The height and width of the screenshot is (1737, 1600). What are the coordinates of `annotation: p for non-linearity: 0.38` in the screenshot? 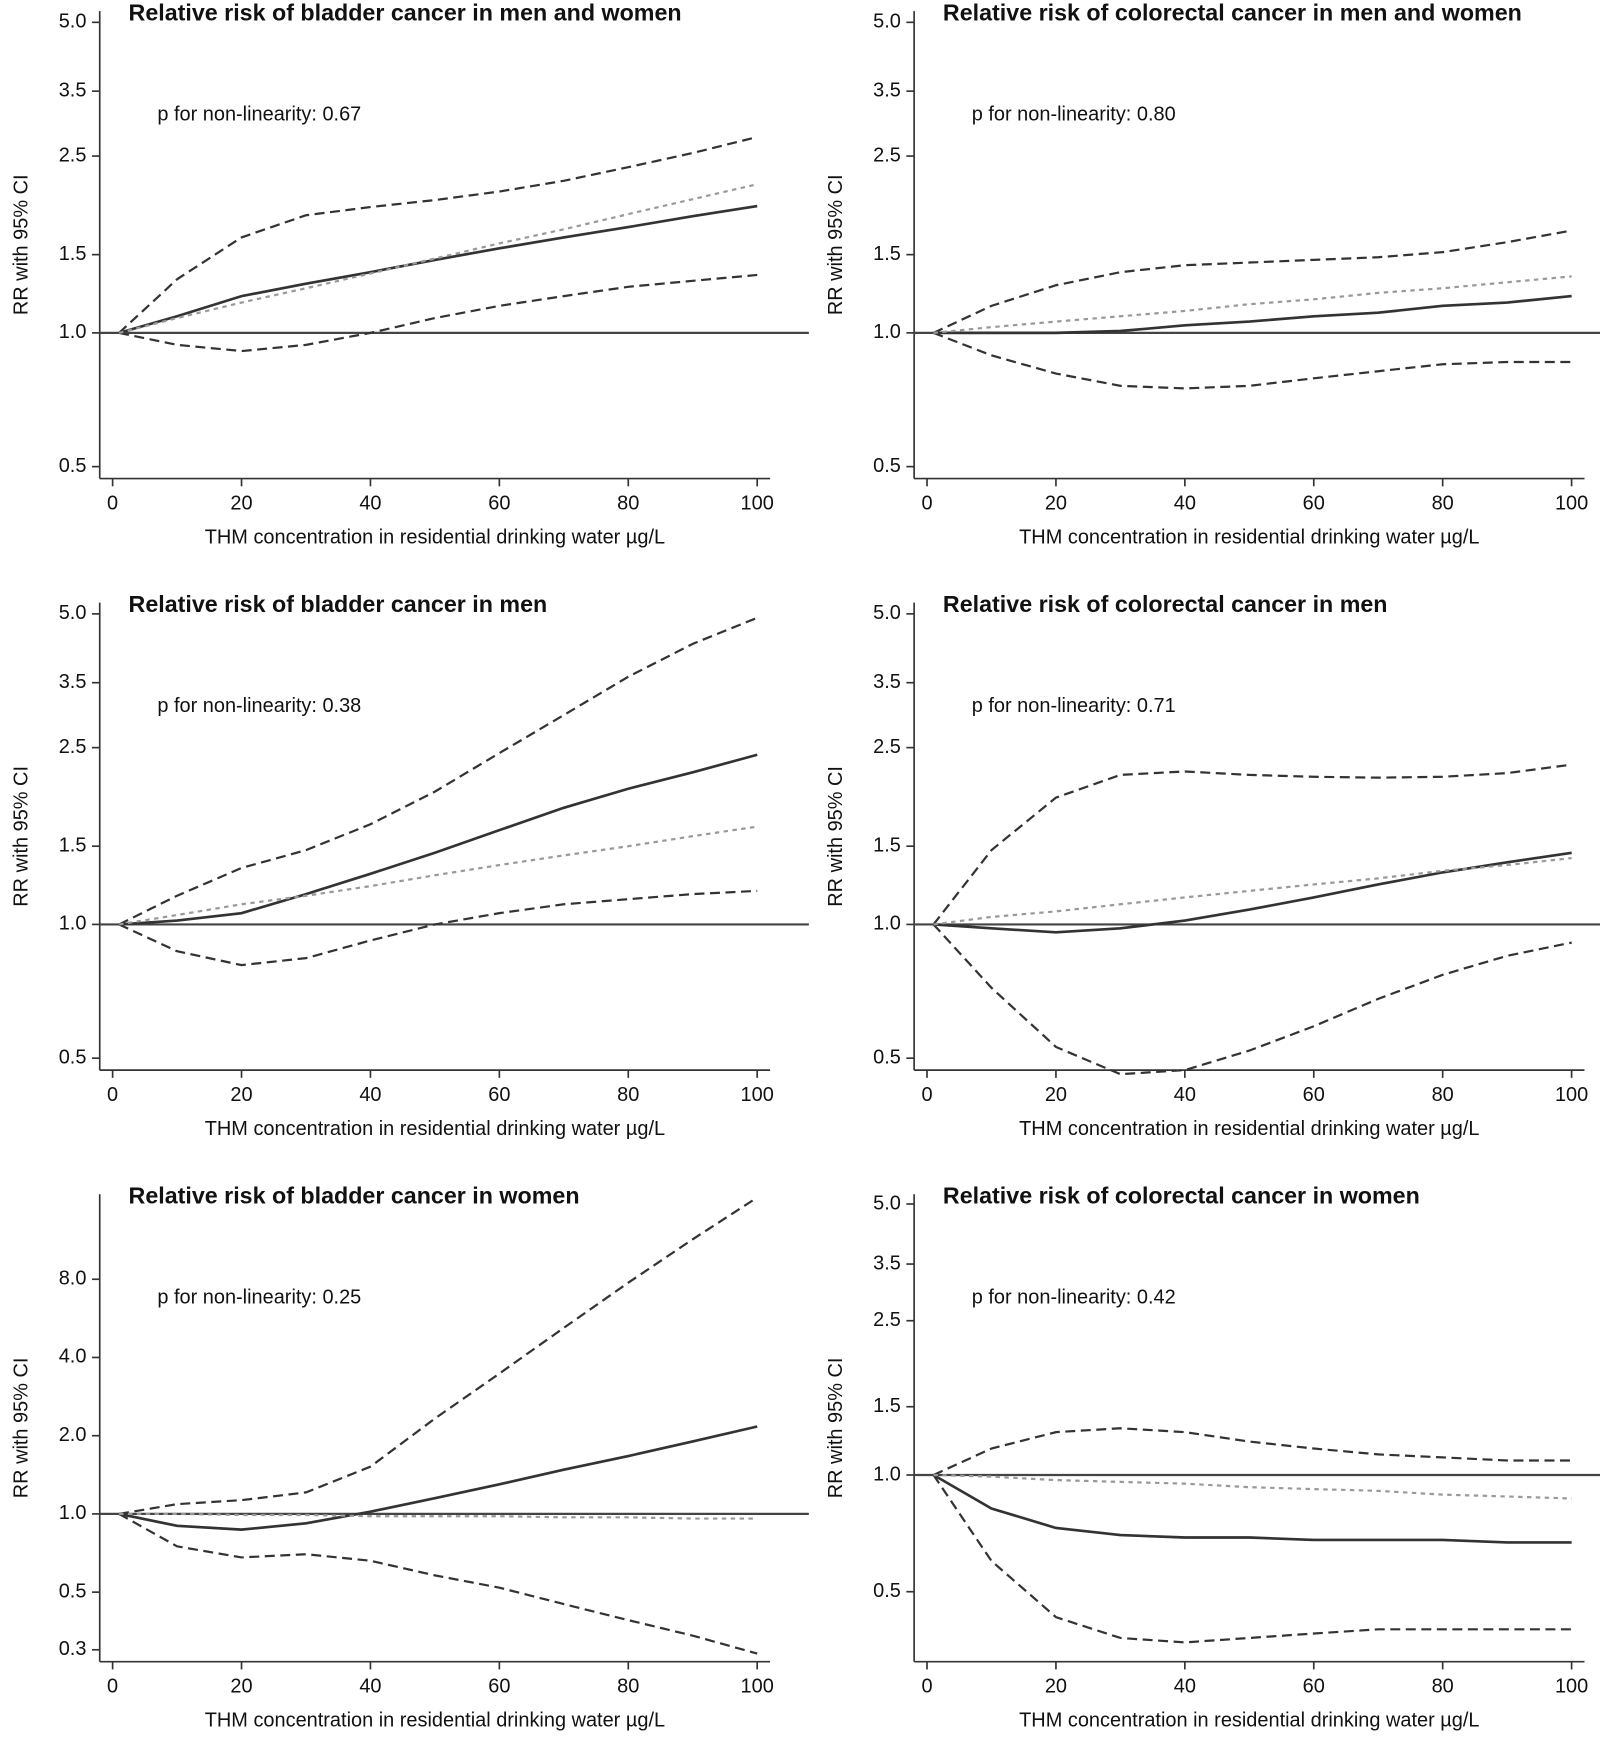 It's located at (259, 706).